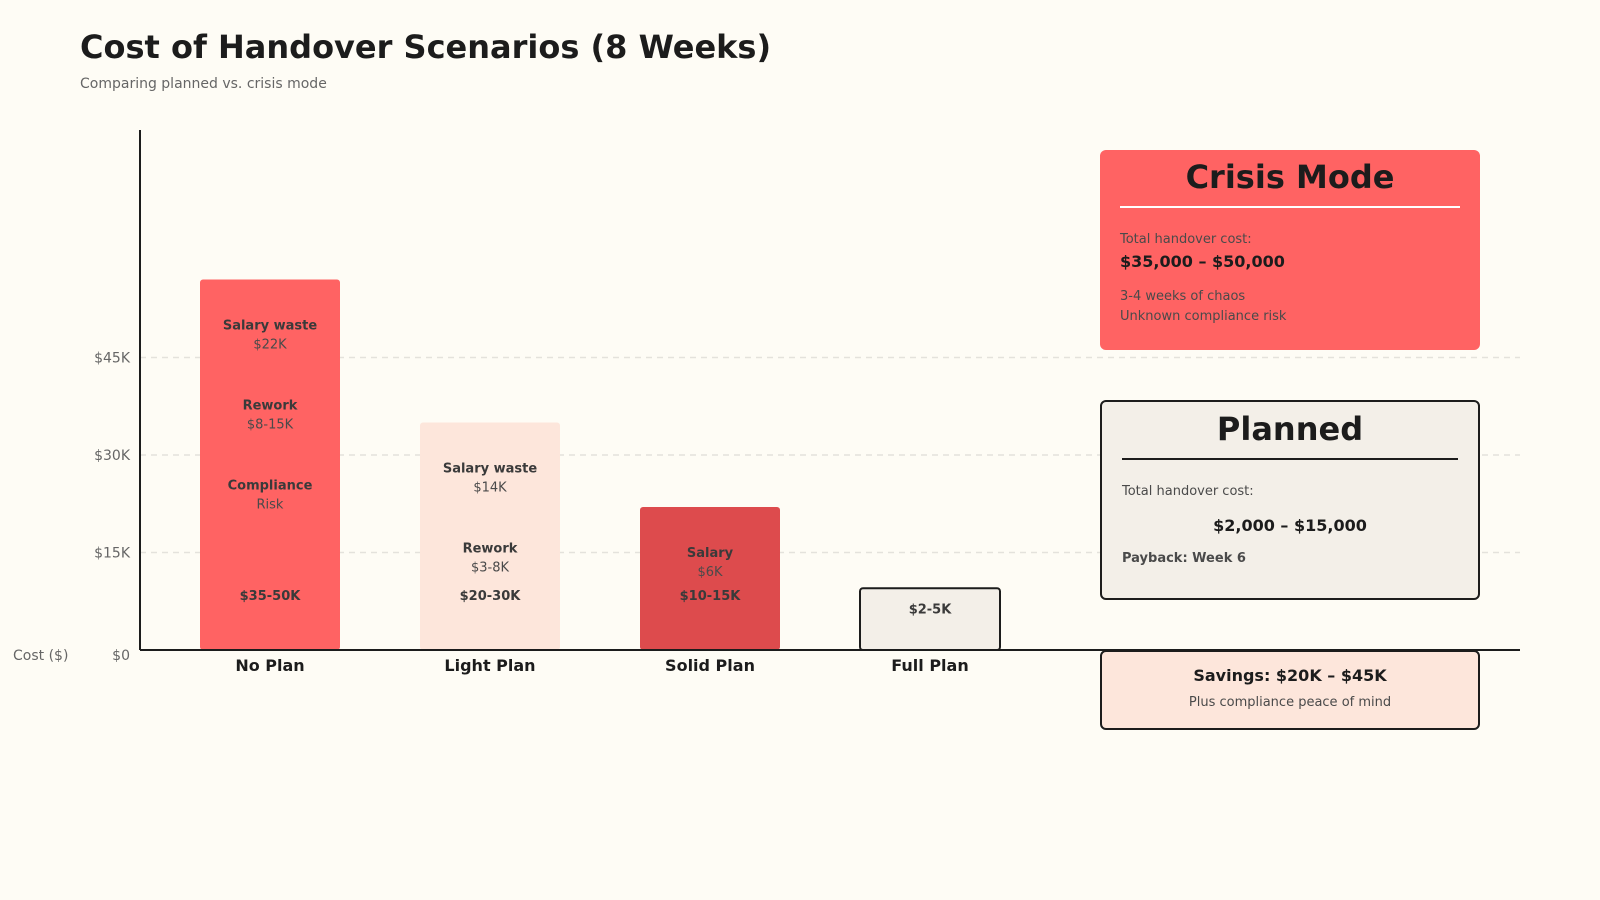  What do you see at coordinates (112, 359) in the screenshot?
I see `y-tick-label-3: $45K` at bounding box center [112, 359].